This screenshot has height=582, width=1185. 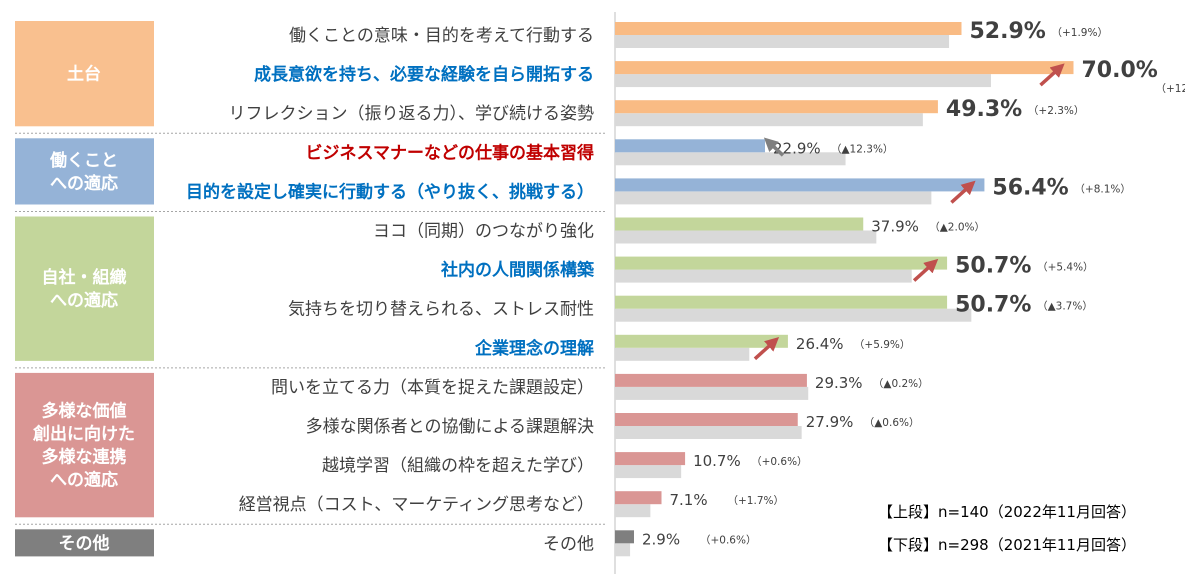 What do you see at coordinates (892, 423) in the screenshot?
I see `change-label: （▲0.6%）` at bounding box center [892, 423].